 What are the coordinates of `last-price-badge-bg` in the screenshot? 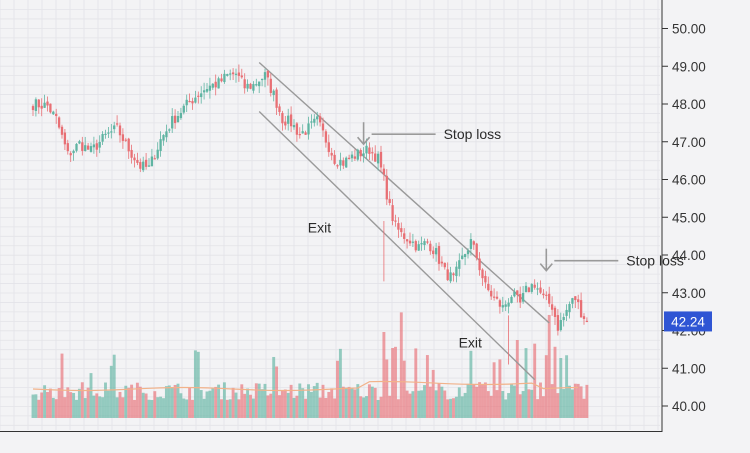 It's located at (688, 321).